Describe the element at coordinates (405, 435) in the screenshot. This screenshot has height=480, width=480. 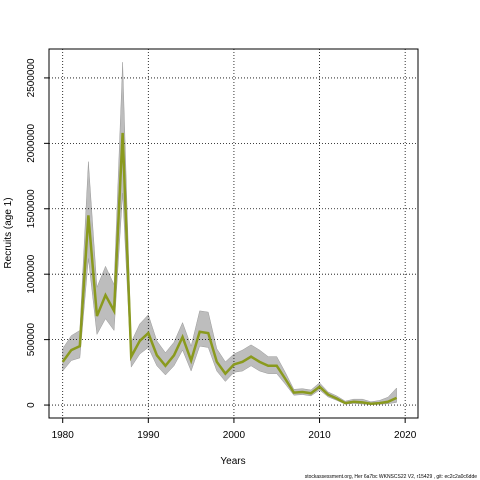
I see `x-tick-label: 2020` at that location.